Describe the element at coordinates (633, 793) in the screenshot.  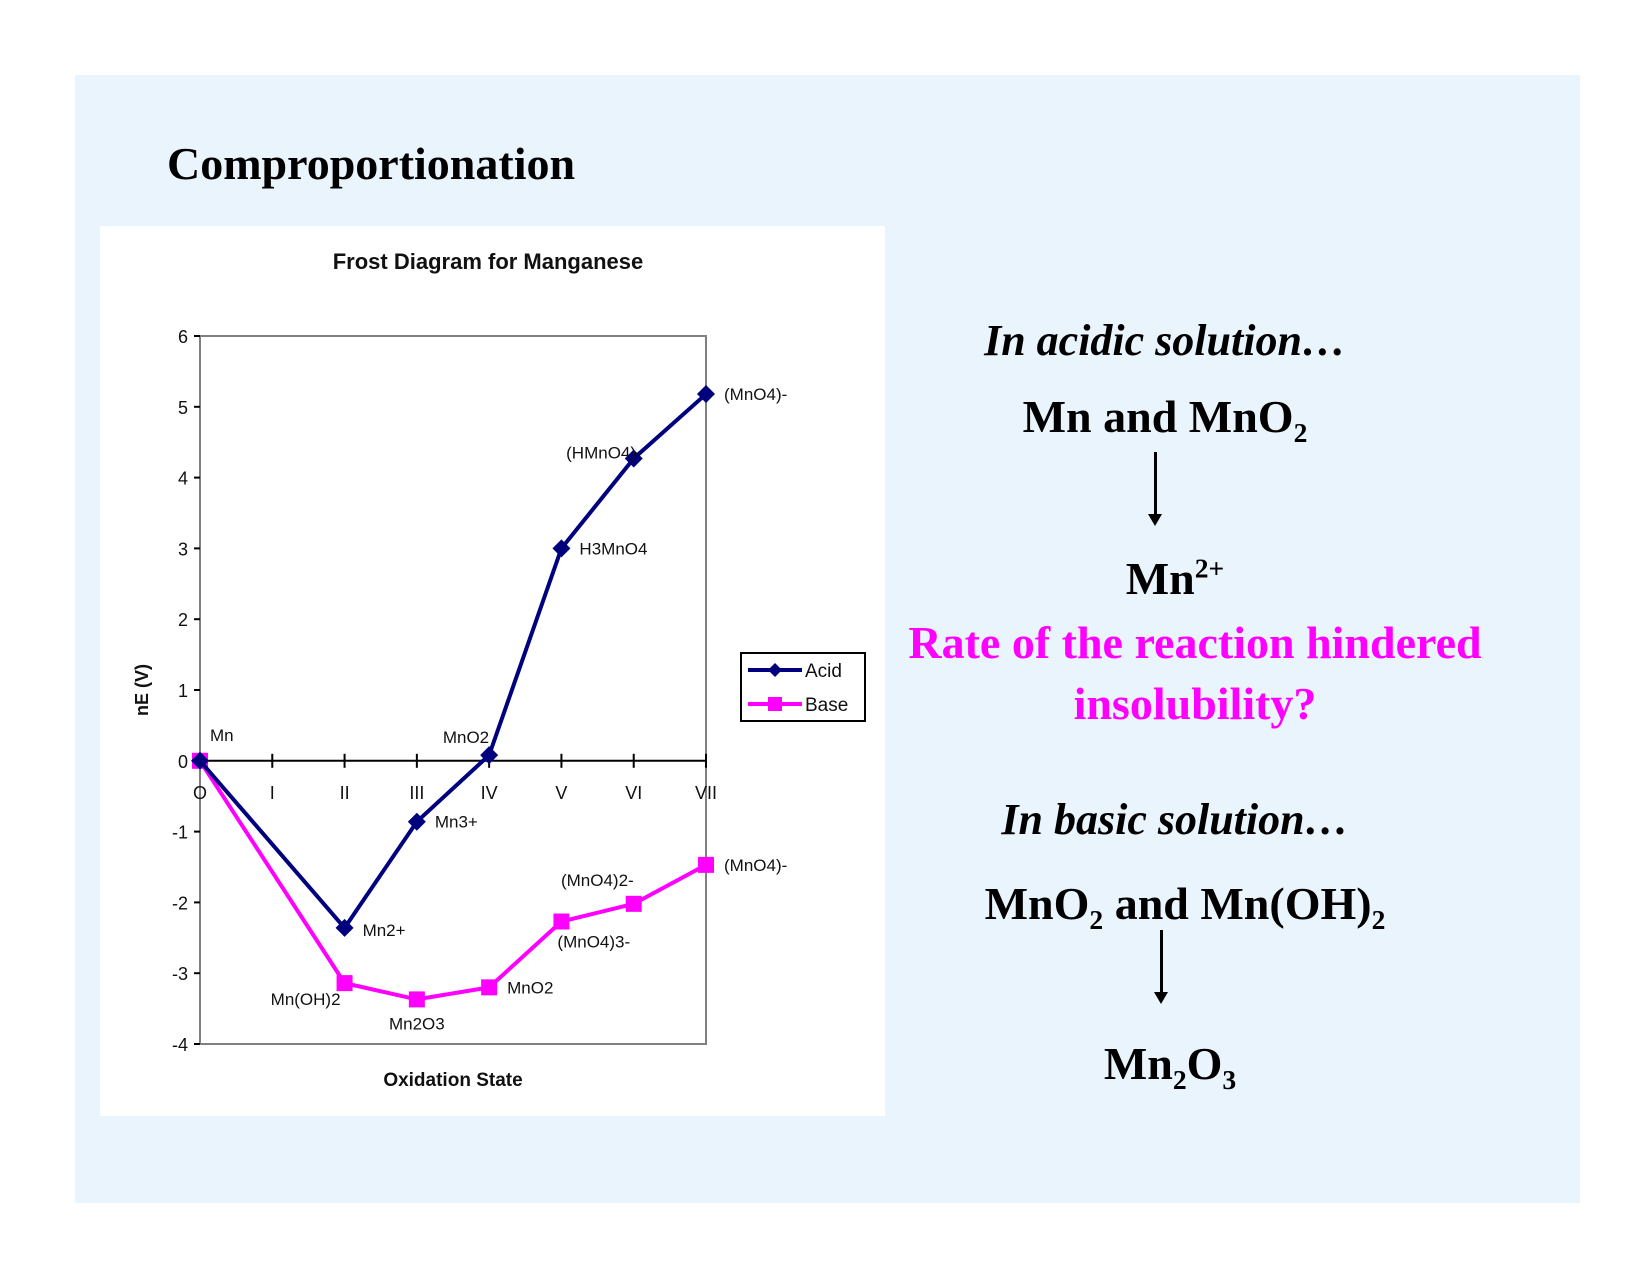
I see `x-tick-label: VI` at that location.